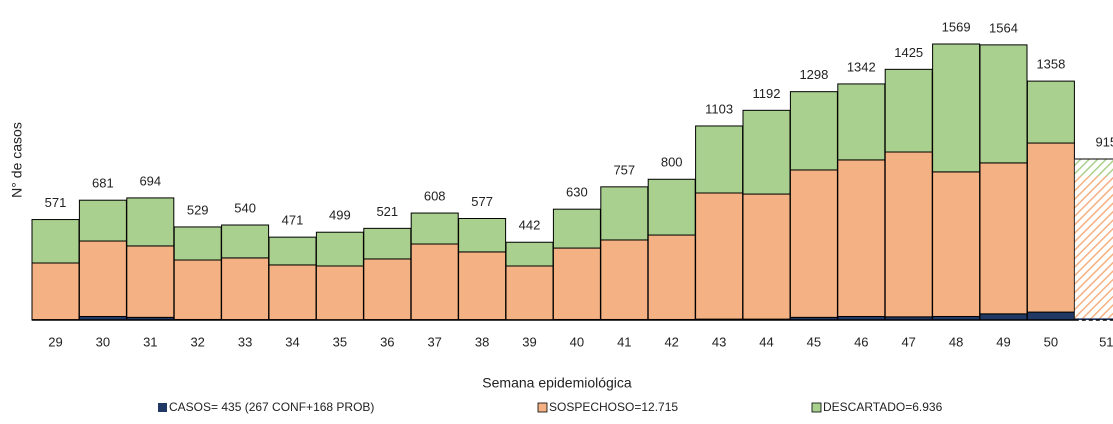  Describe the element at coordinates (387, 341) in the screenshot. I see `x-tick-label: 36` at that location.